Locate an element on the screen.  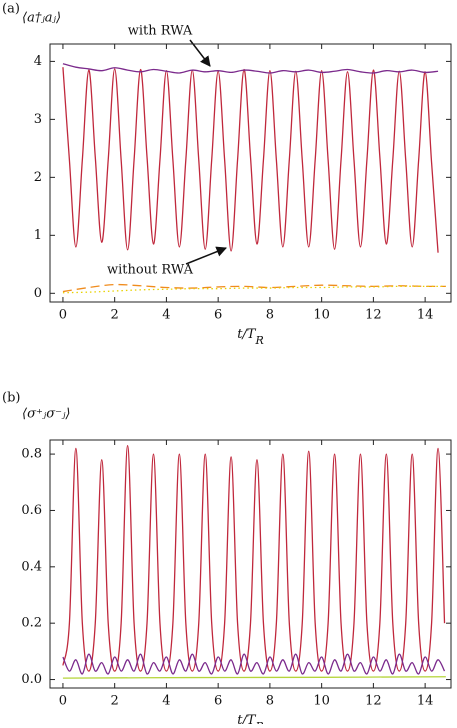
y-tick-label: 0.0 is located at coordinates (31, 679).